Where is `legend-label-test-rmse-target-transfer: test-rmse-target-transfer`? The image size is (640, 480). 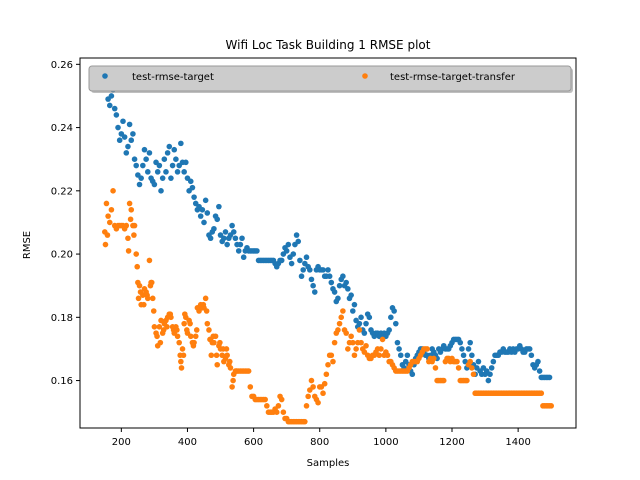
legend-label-test-rmse-target-transfer: test-rmse-target-transfer is located at coordinates (453, 77).